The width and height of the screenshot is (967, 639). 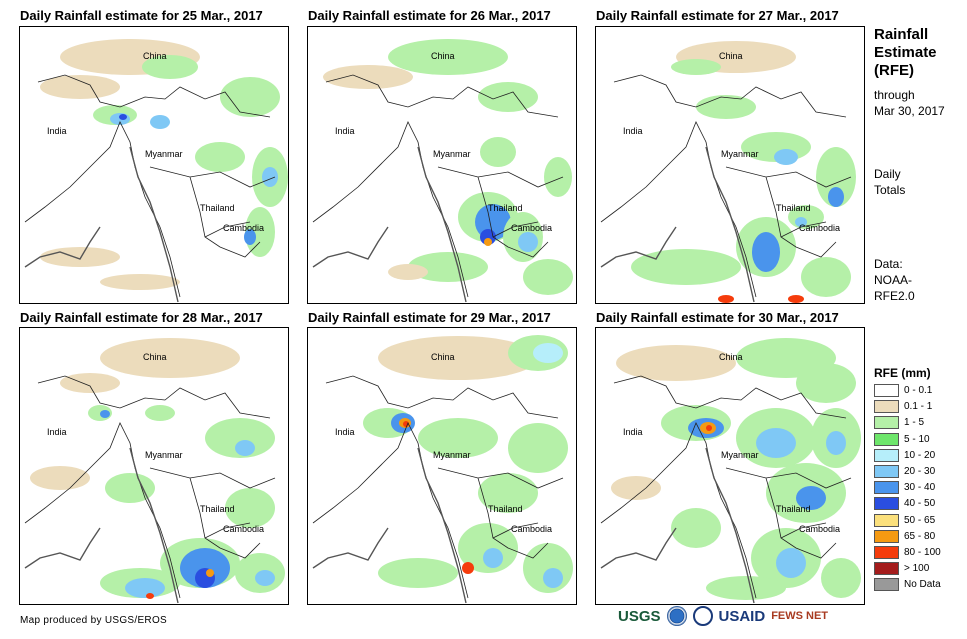 What do you see at coordinates (920, 455) in the screenshot?
I see `legend-label: 10 - 20` at bounding box center [920, 455].